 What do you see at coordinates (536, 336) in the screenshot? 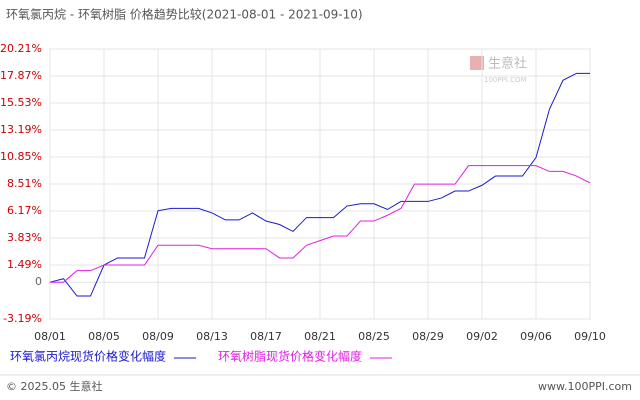
I see `x-tick-label: 09/06` at bounding box center [536, 336].